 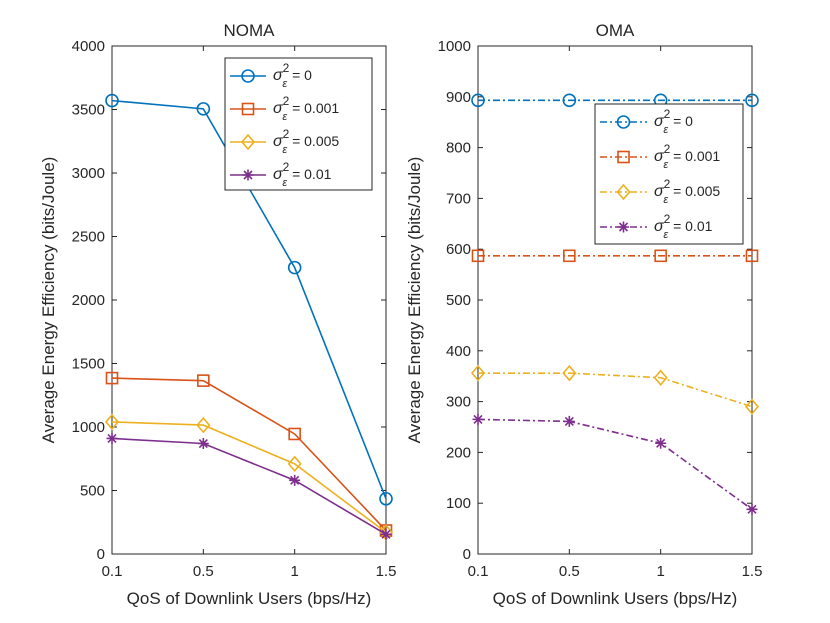 I want to click on chart-title: OMA, so click(x=615, y=30).